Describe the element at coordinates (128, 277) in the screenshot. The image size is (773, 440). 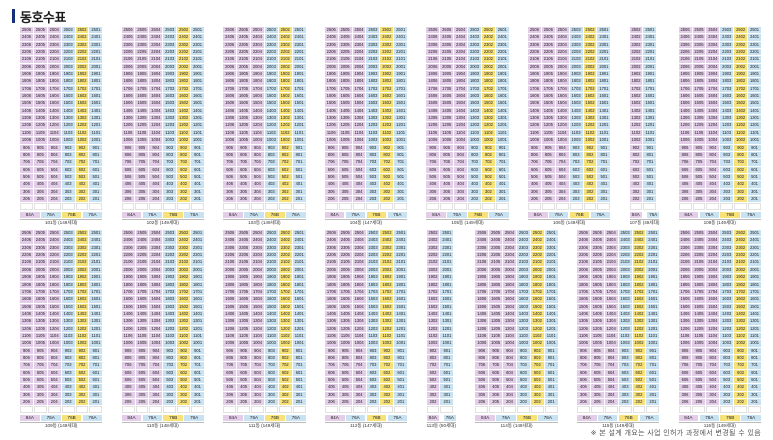
I see `unit-cell: 1906` at that location.